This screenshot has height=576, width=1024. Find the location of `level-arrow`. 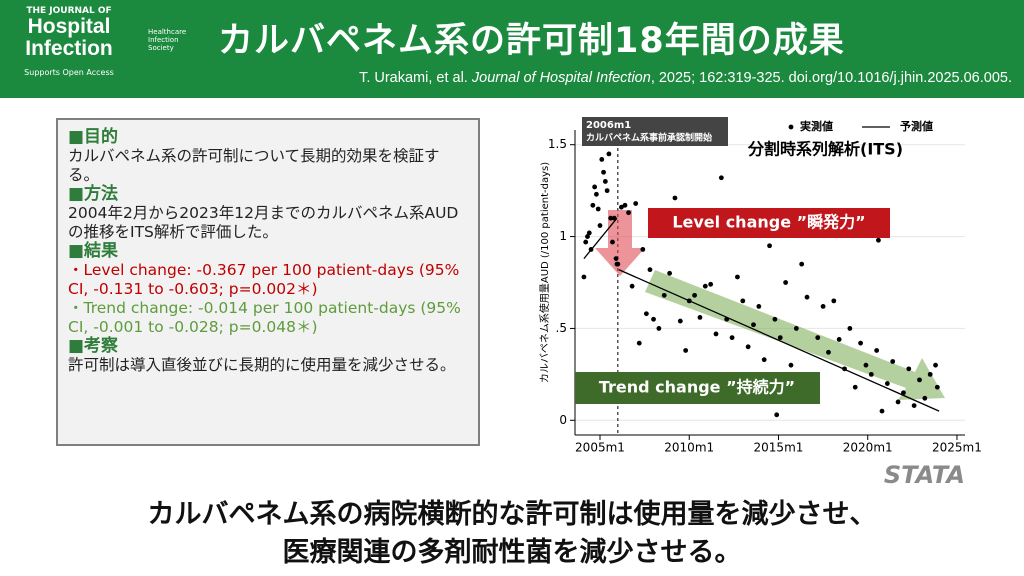

level-arrow is located at coordinates (620, 243).